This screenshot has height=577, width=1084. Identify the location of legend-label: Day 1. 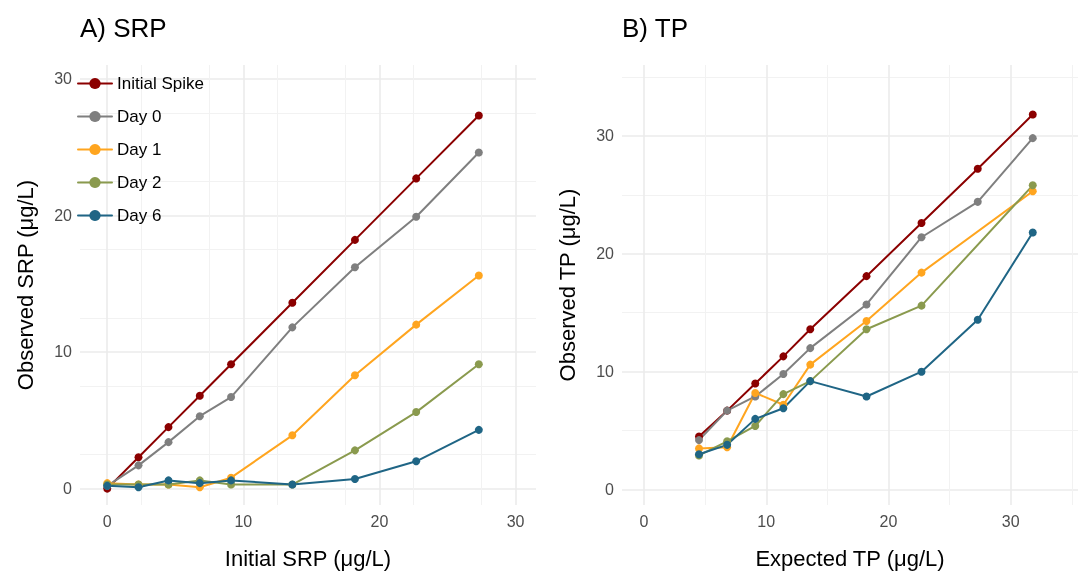
(139, 149).